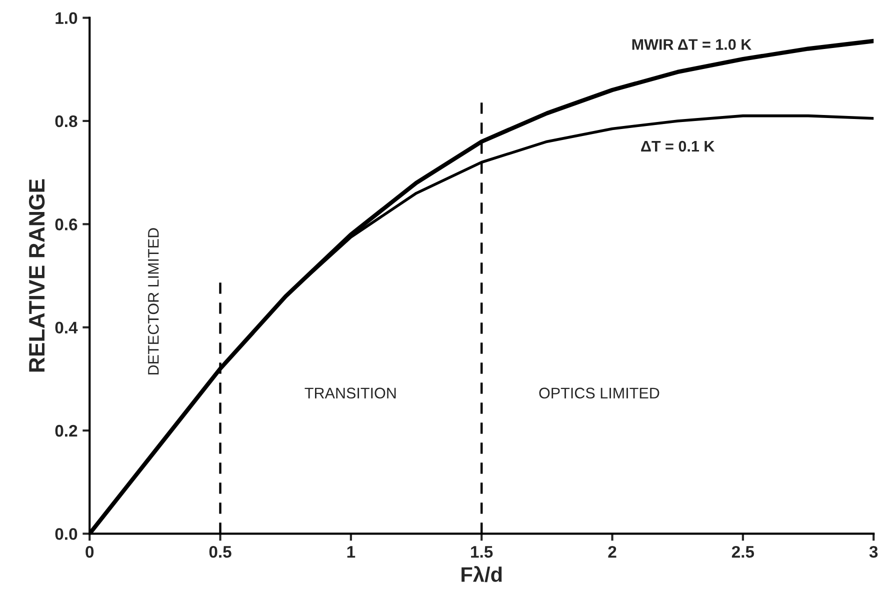 The width and height of the screenshot is (896, 593). Describe the element at coordinates (66, 121) in the screenshot. I see `y-tick-label: 0.8` at that location.